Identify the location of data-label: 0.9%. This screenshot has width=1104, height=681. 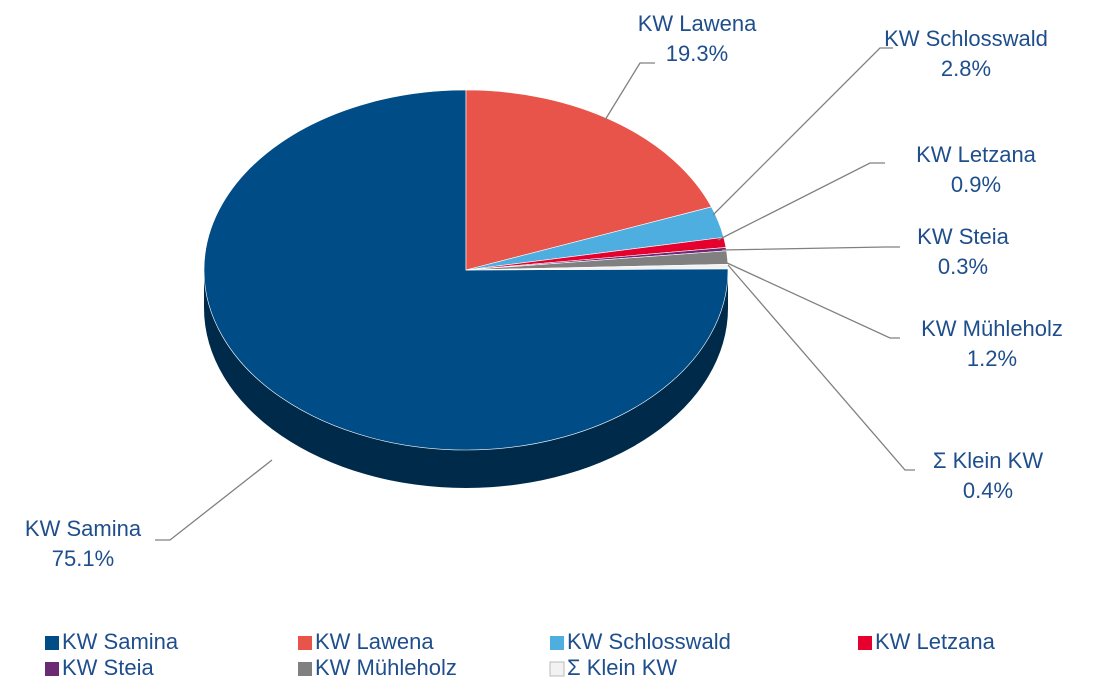
(976, 184).